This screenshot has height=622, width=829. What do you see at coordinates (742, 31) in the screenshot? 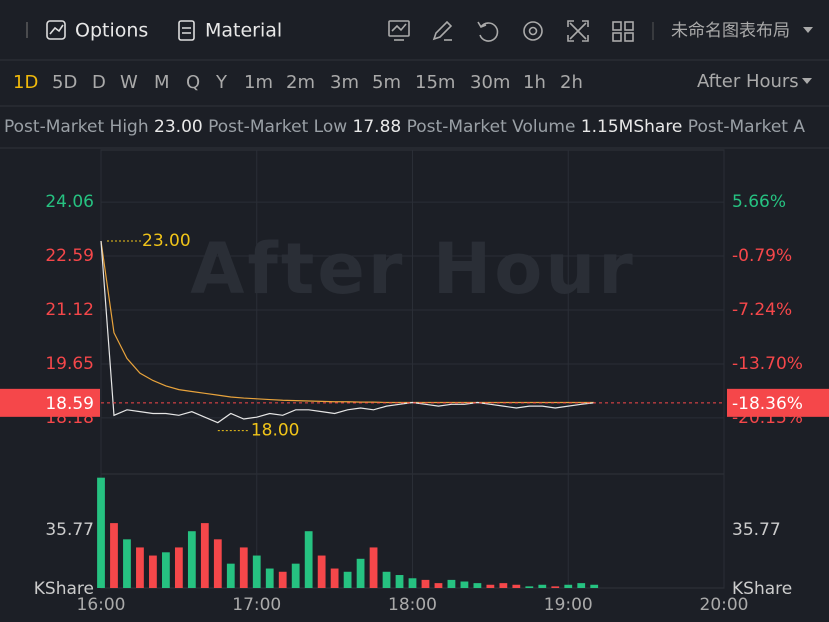
I see `layout-selector: 未命名图表布局` at bounding box center [742, 31].